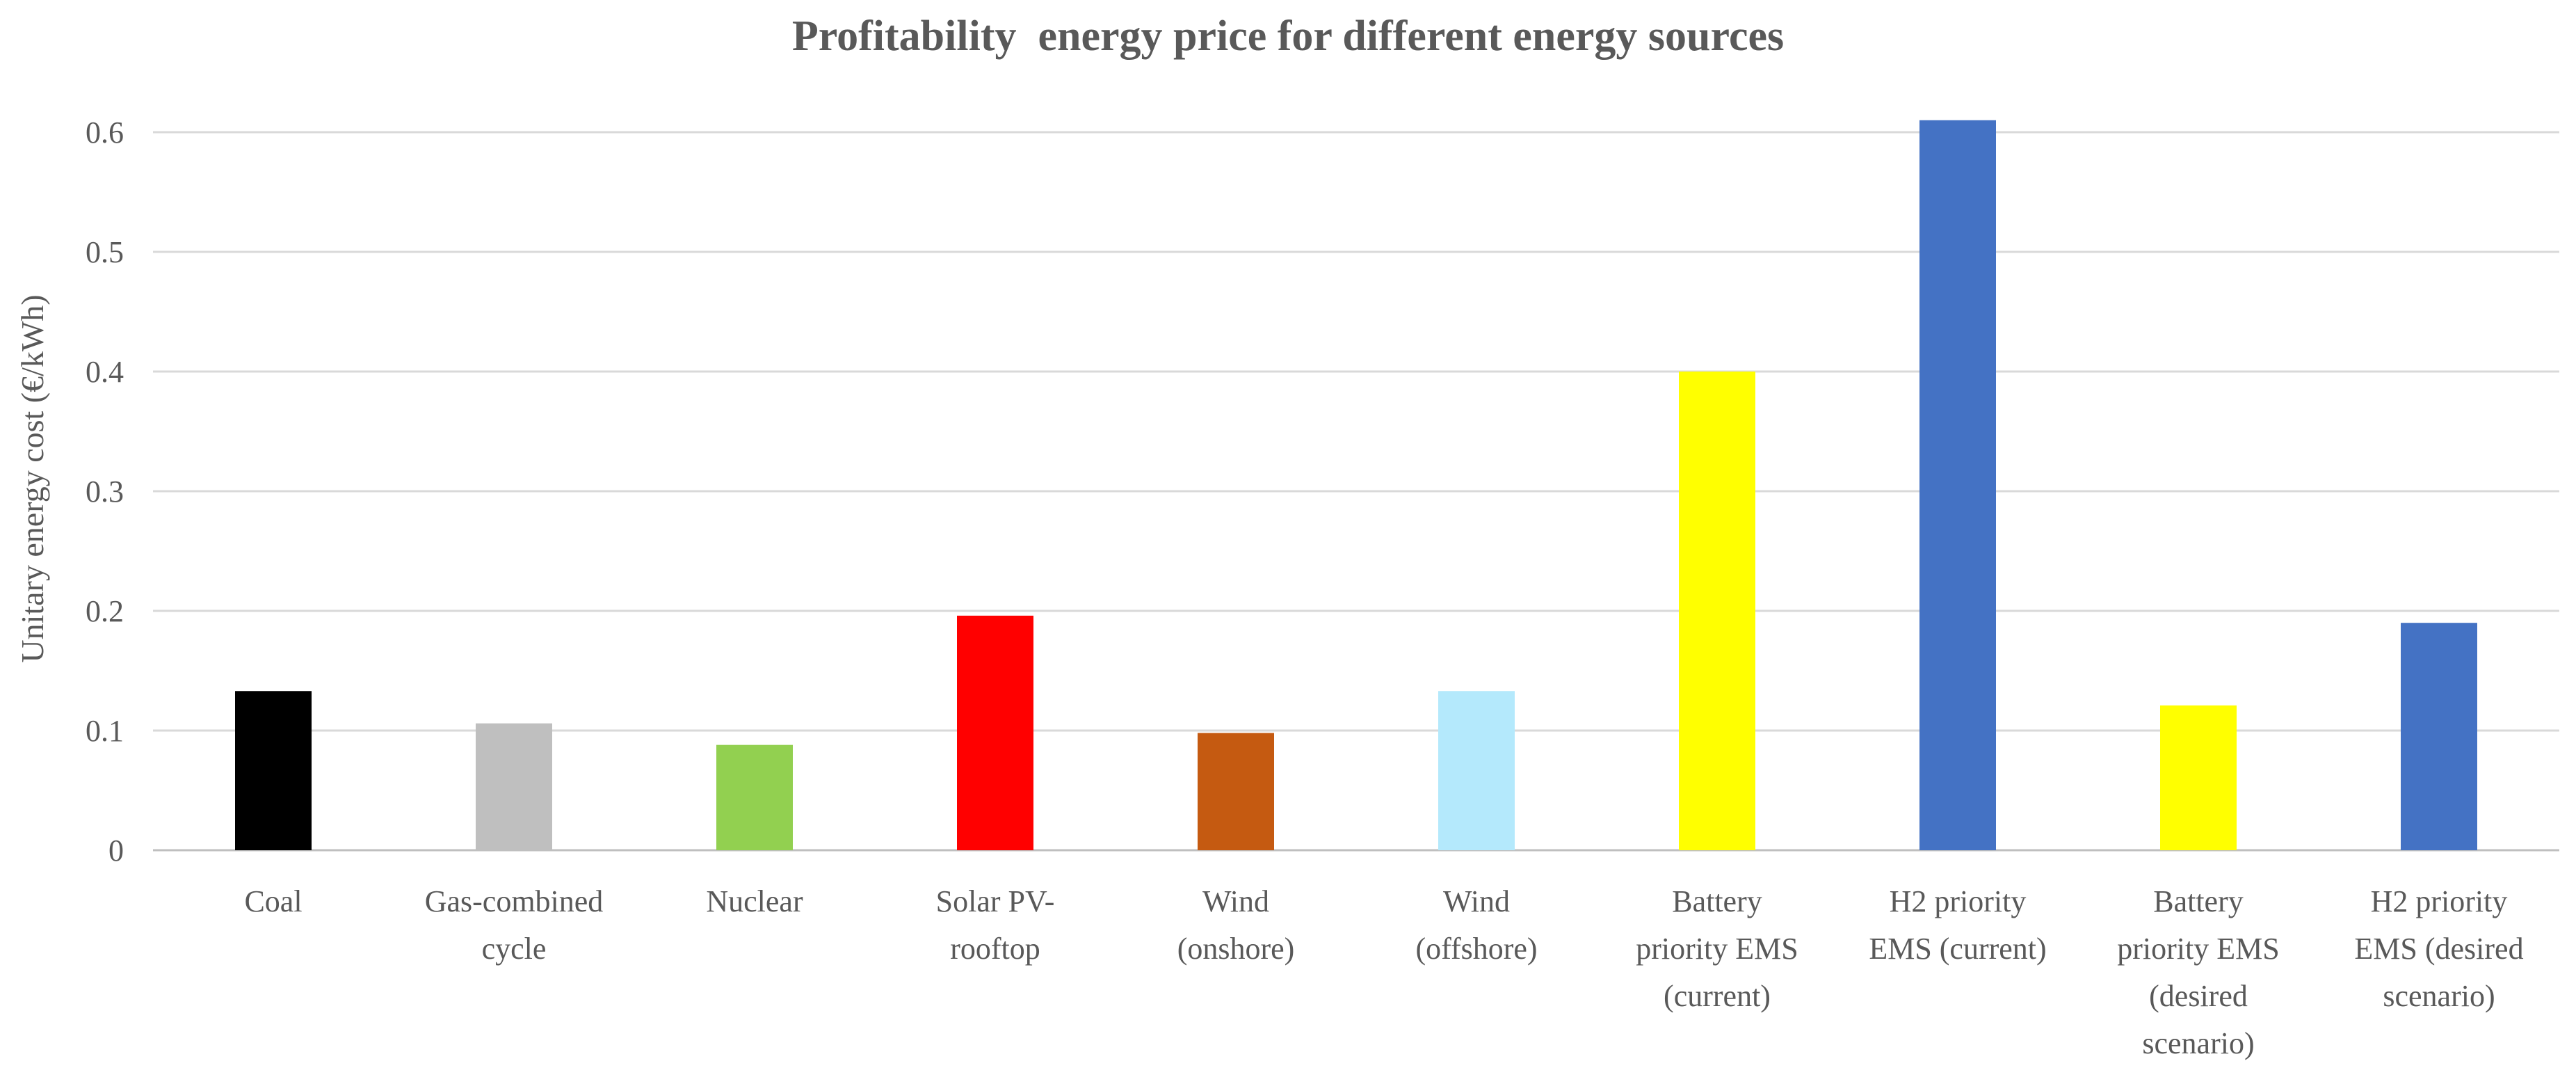 The height and width of the screenshot is (1084, 2576). Describe the element at coordinates (2438, 949) in the screenshot. I see `x-category-label: H2 priority EMS (desired scenario)` at that location.